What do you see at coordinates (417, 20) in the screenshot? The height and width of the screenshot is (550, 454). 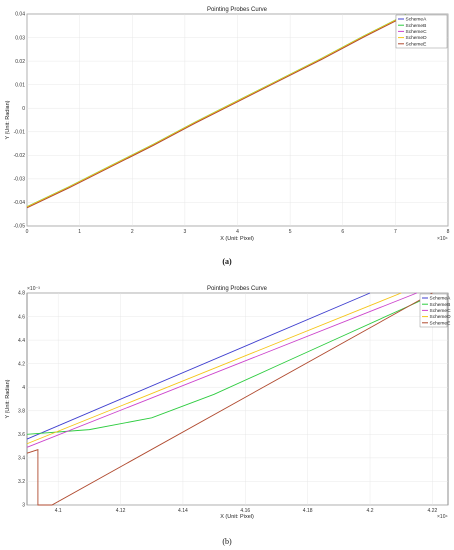 I see `chart-a-legend-label-schemea: SchemeA` at bounding box center [417, 20].